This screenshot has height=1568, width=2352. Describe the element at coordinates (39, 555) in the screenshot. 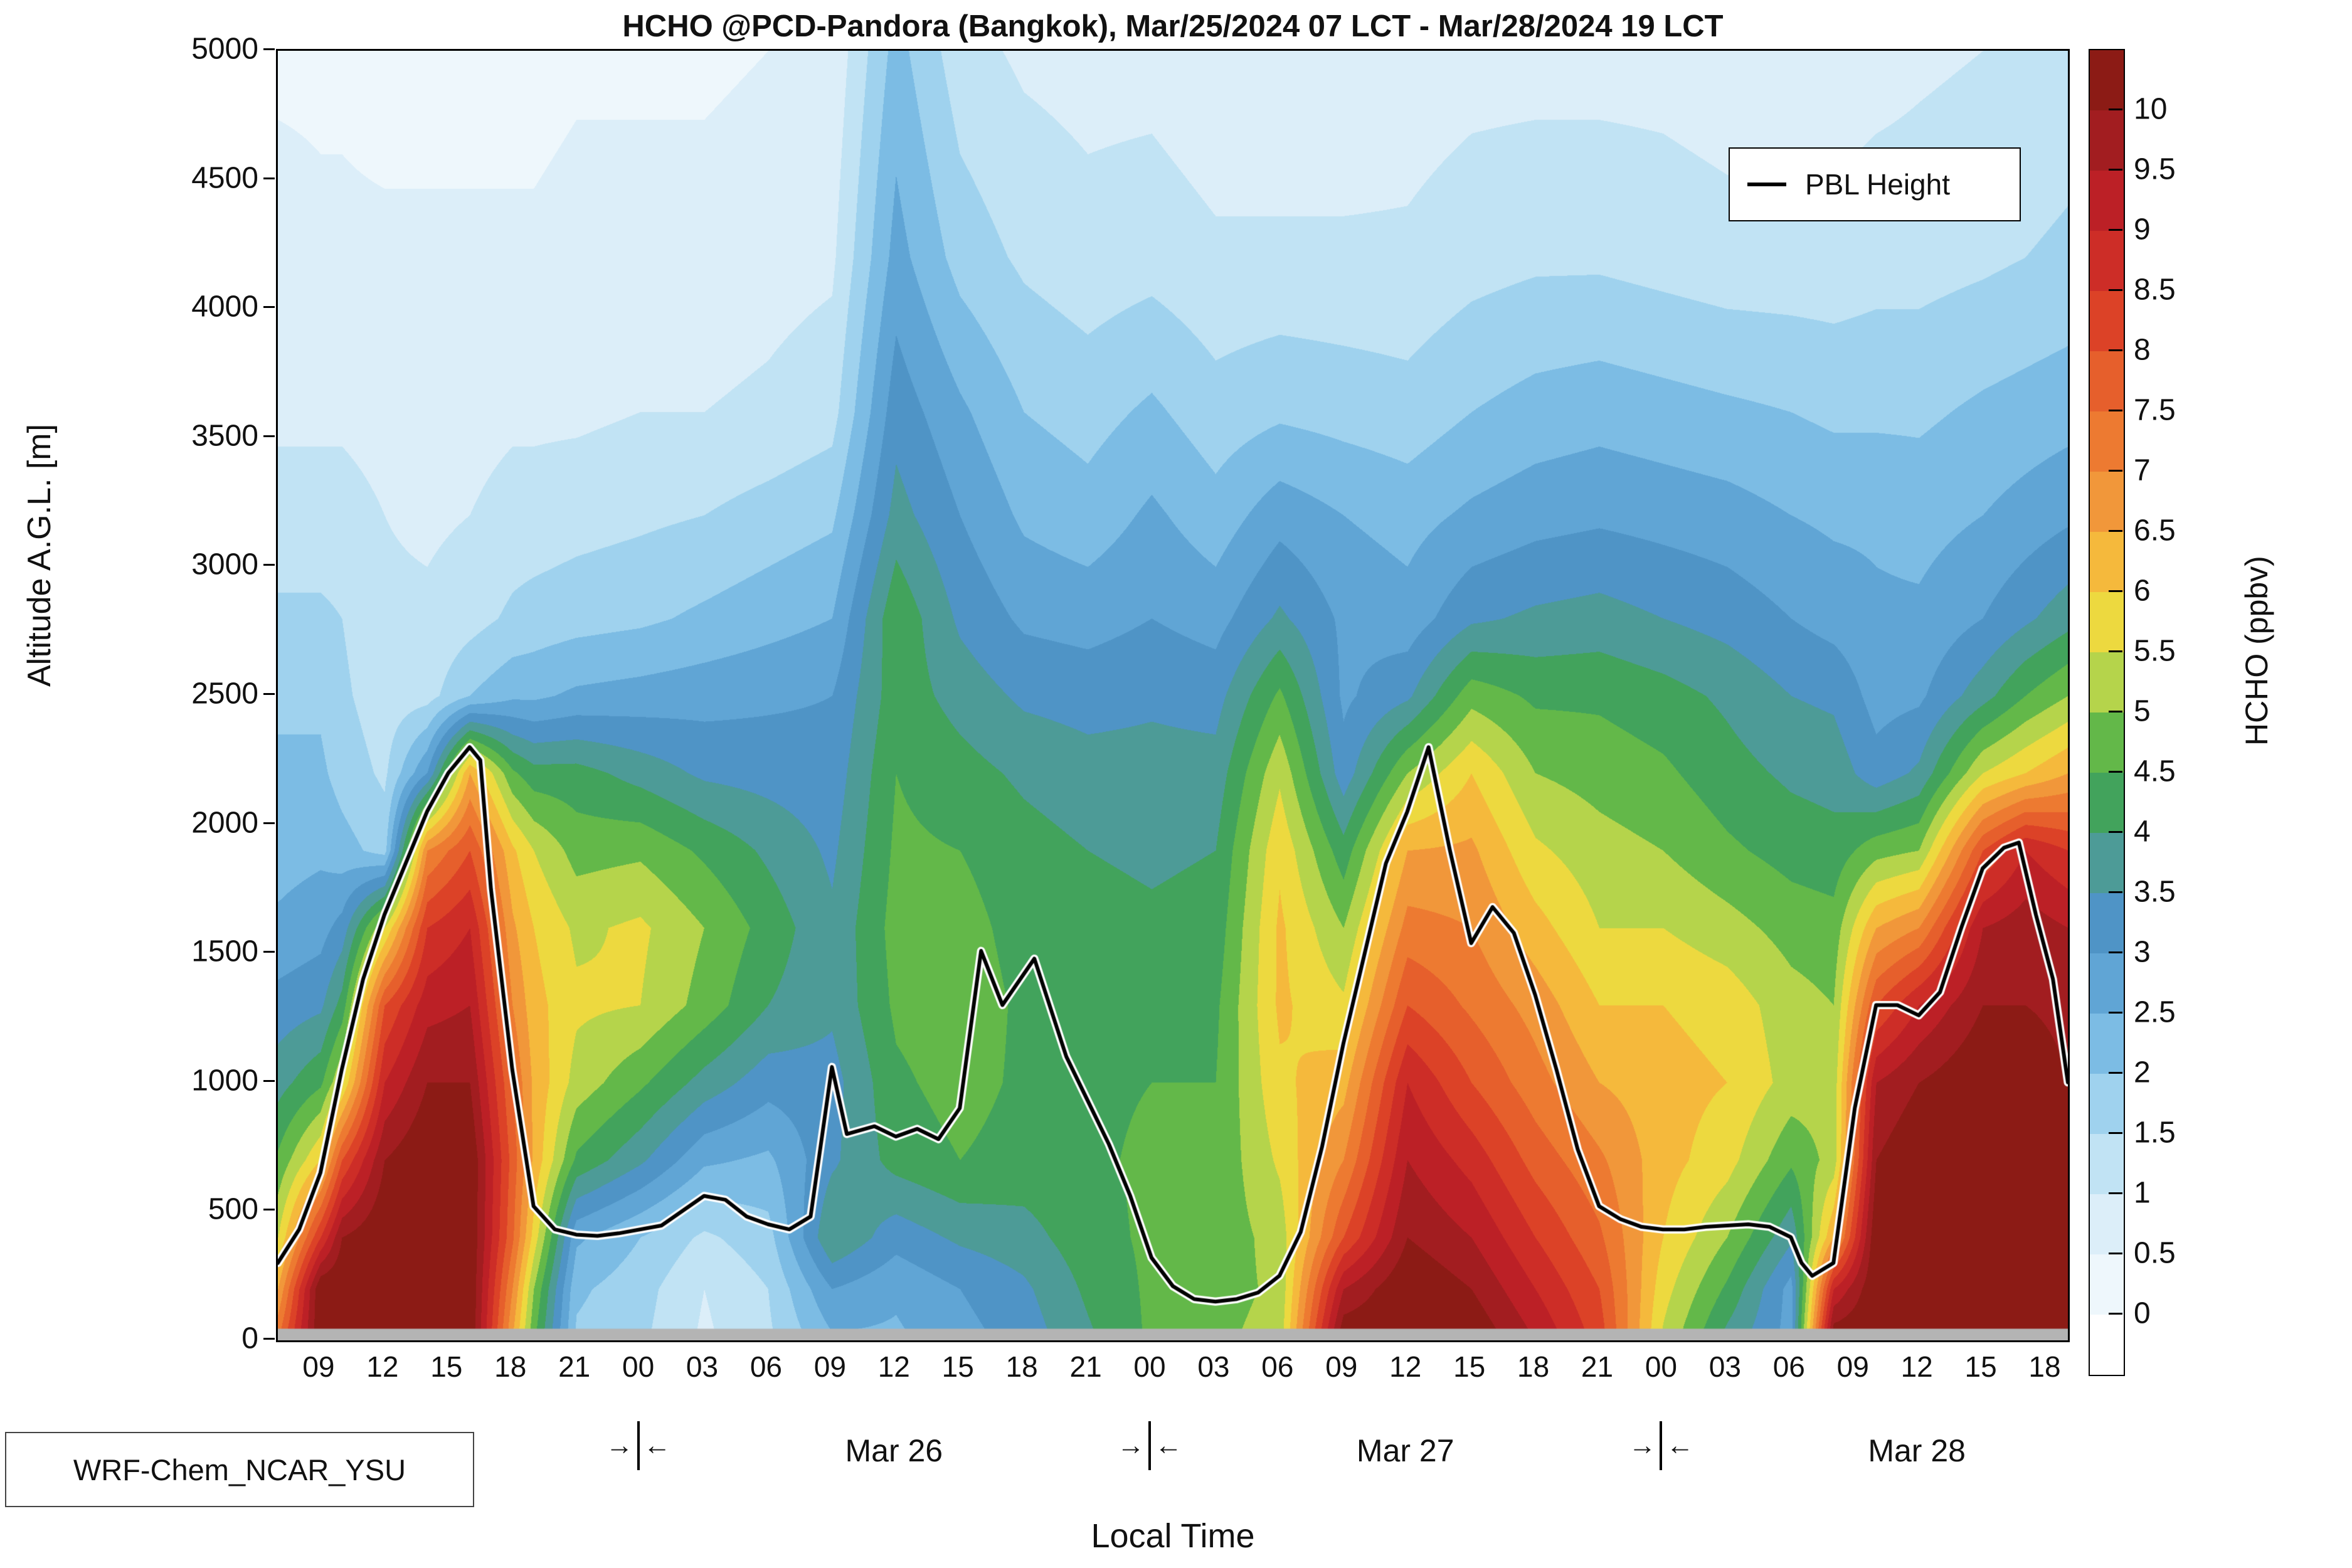

I see `y-axis-label: Altitude A.G.L. [m]` at that location.